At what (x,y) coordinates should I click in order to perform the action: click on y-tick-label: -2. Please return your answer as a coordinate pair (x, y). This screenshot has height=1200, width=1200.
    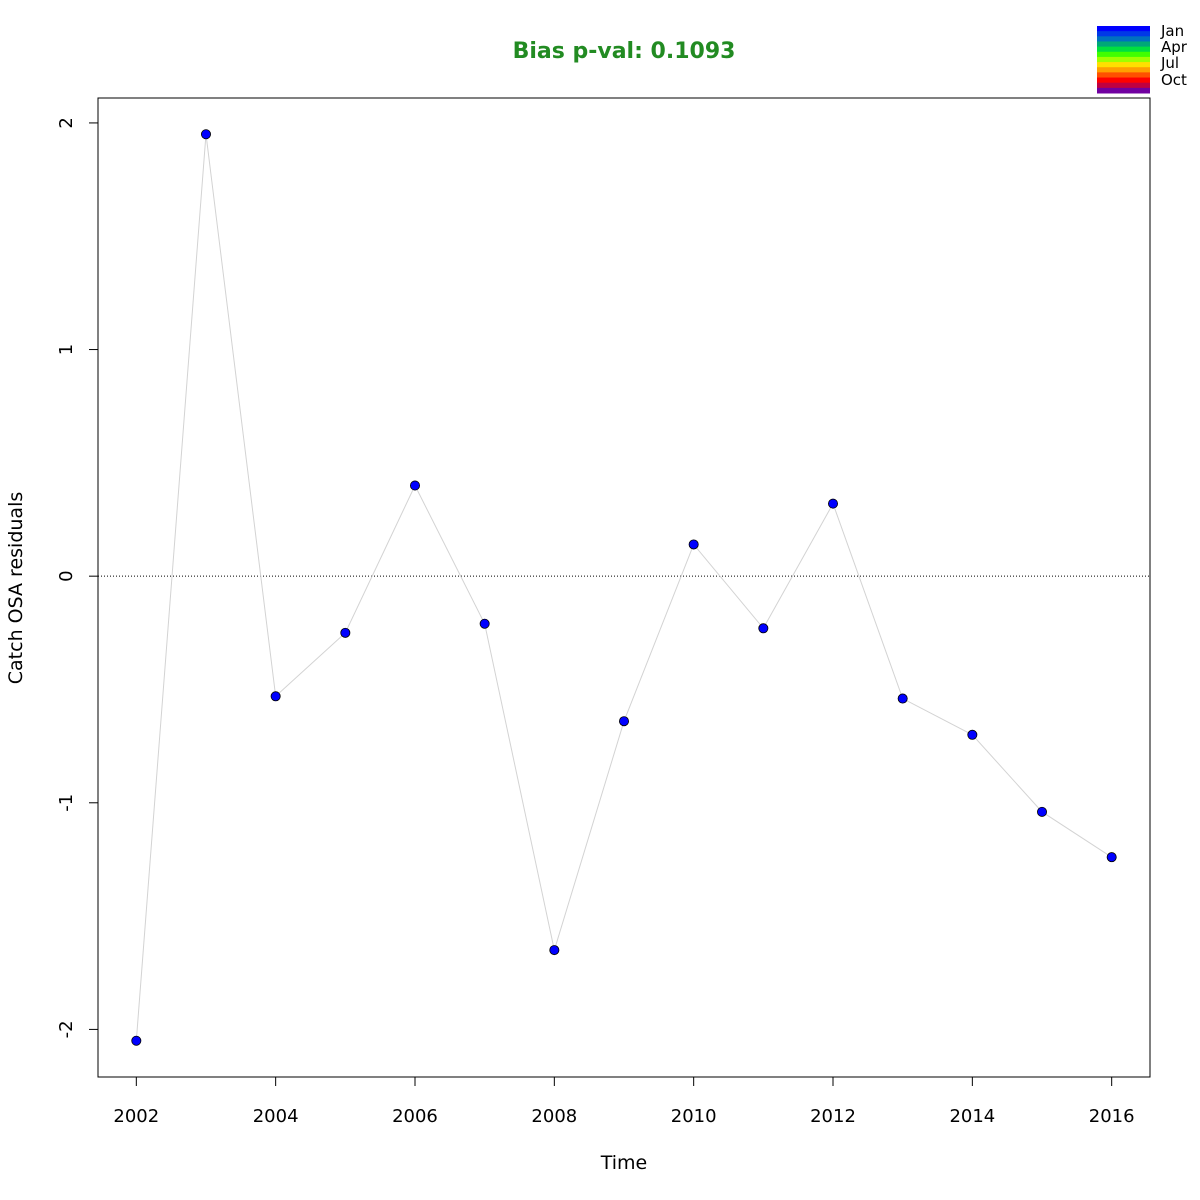
    Looking at the image, I should click on (66, 1029).